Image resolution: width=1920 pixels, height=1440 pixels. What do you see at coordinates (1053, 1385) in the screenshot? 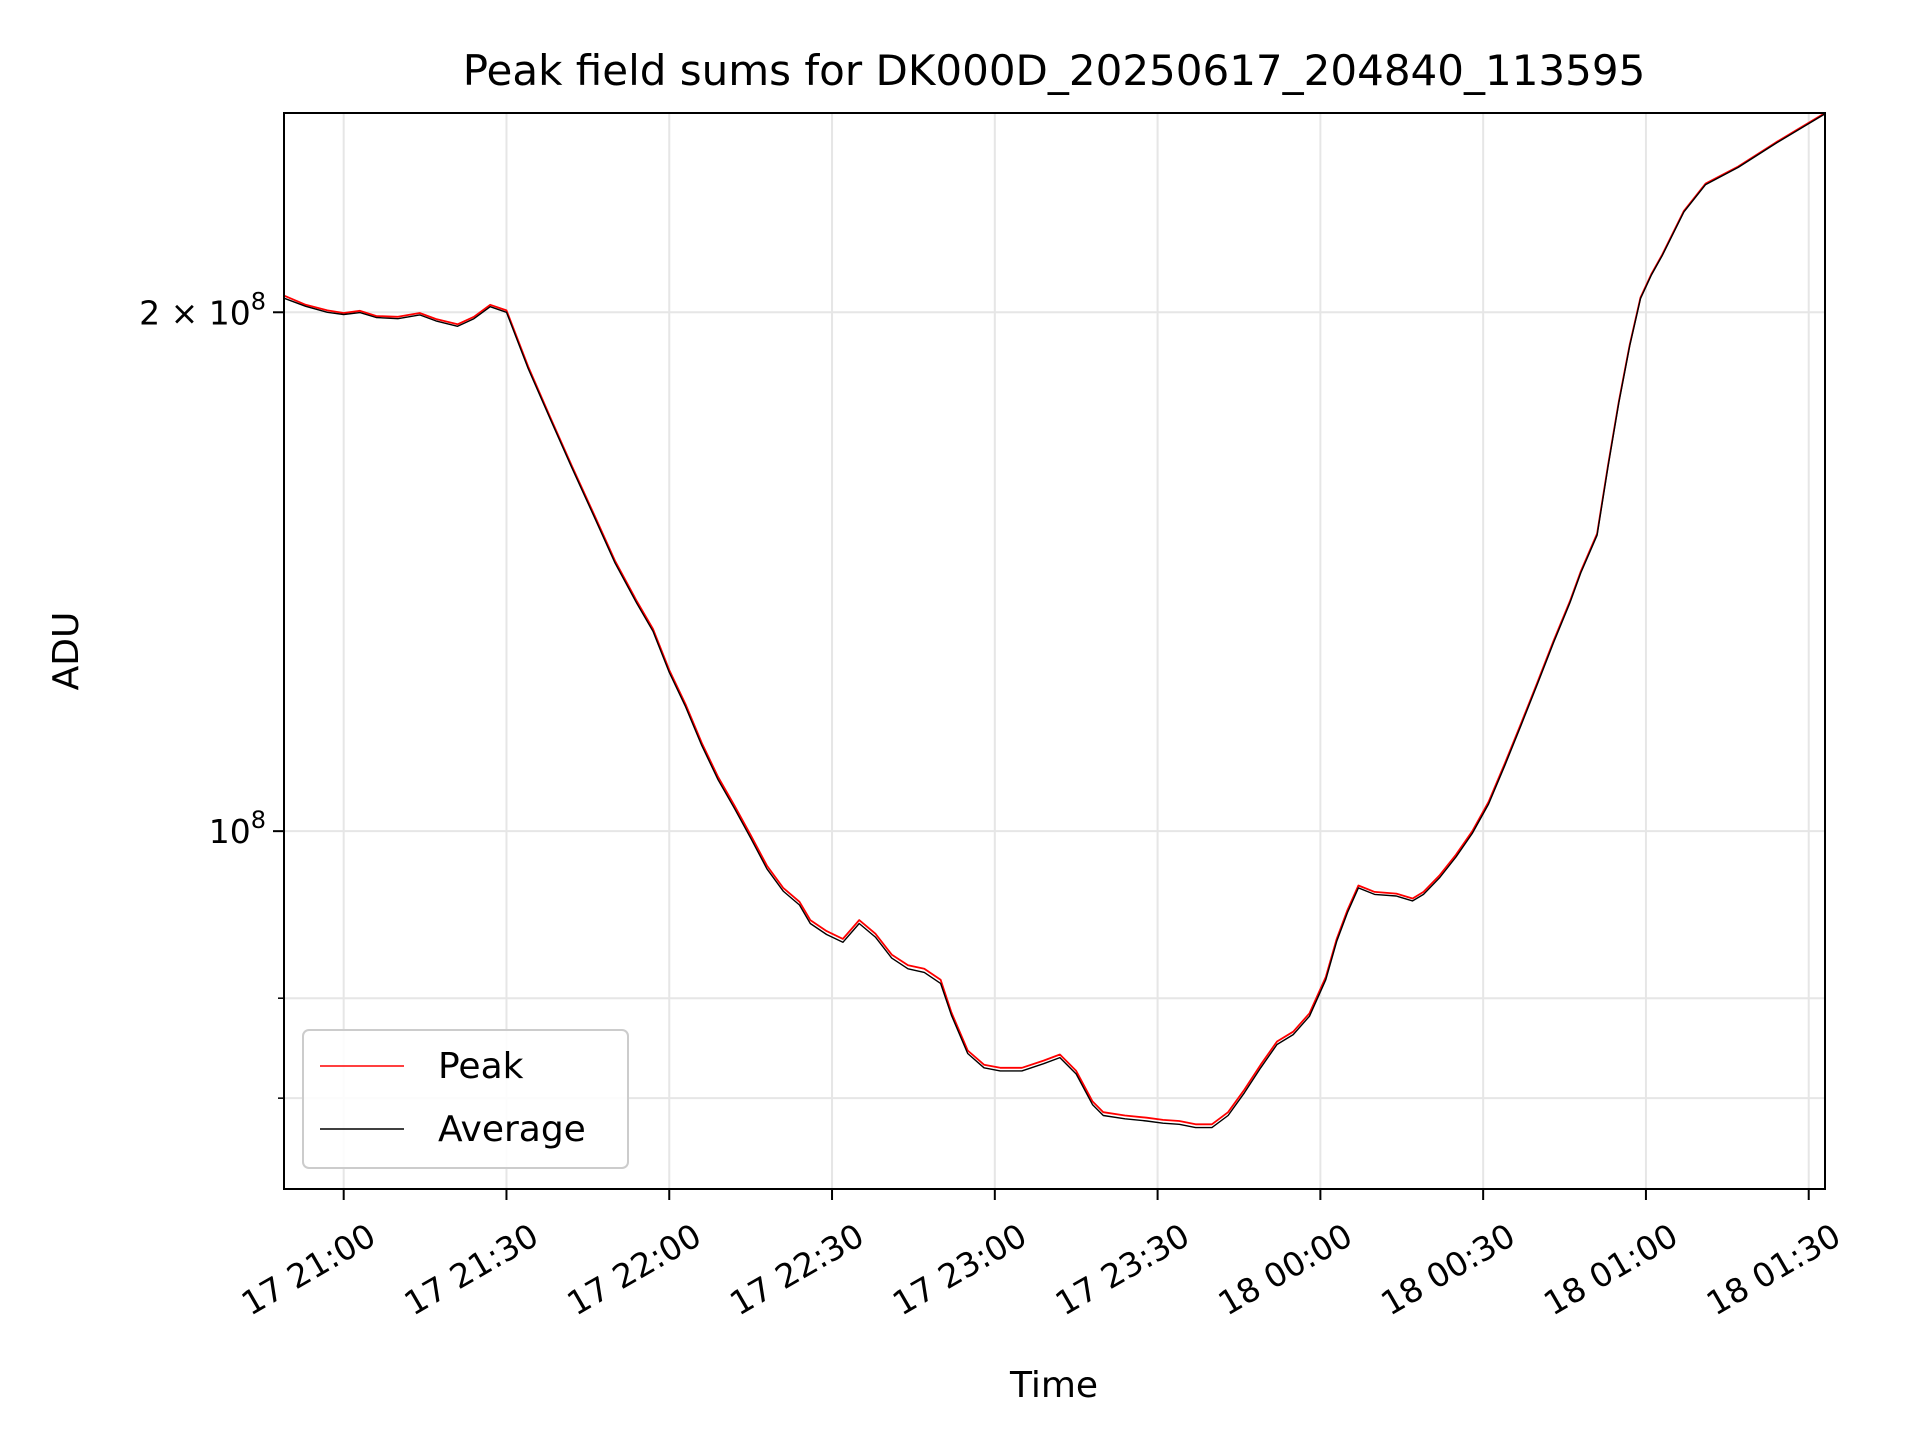
I see `x-axis-title: Time` at bounding box center [1053, 1385].